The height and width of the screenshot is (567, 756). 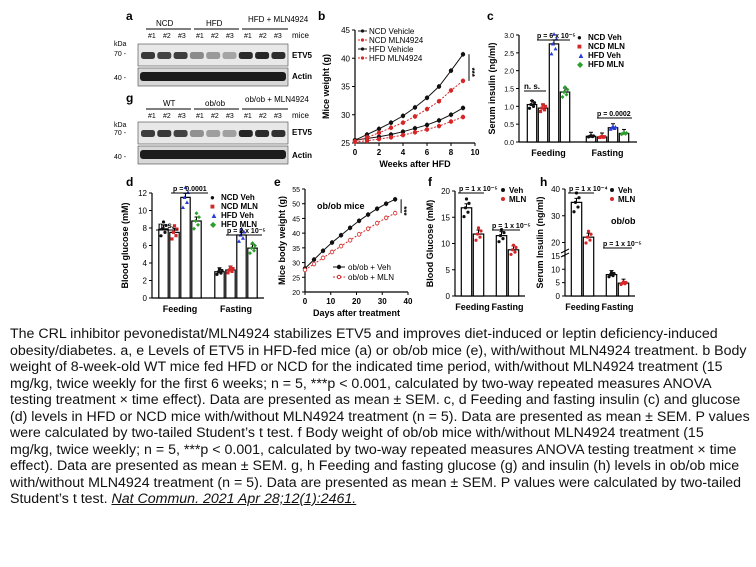 I want to click on blot-e-marker-70: 70 -, so click(x=120, y=133).